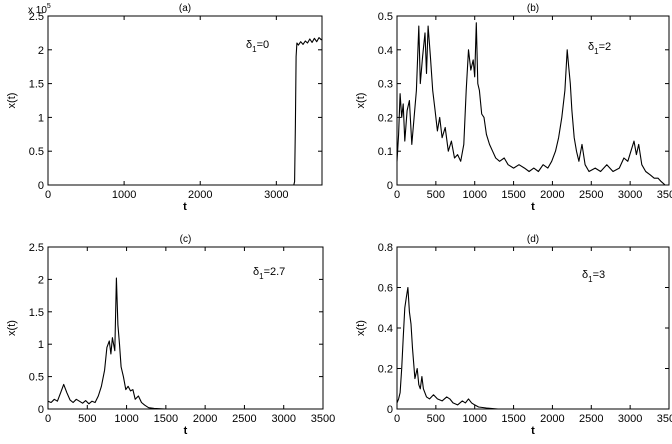 This screenshot has width=672, height=444. What do you see at coordinates (185, 8) in the screenshot?
I see `panel-label: (a)` at bounding box center [185, 8].